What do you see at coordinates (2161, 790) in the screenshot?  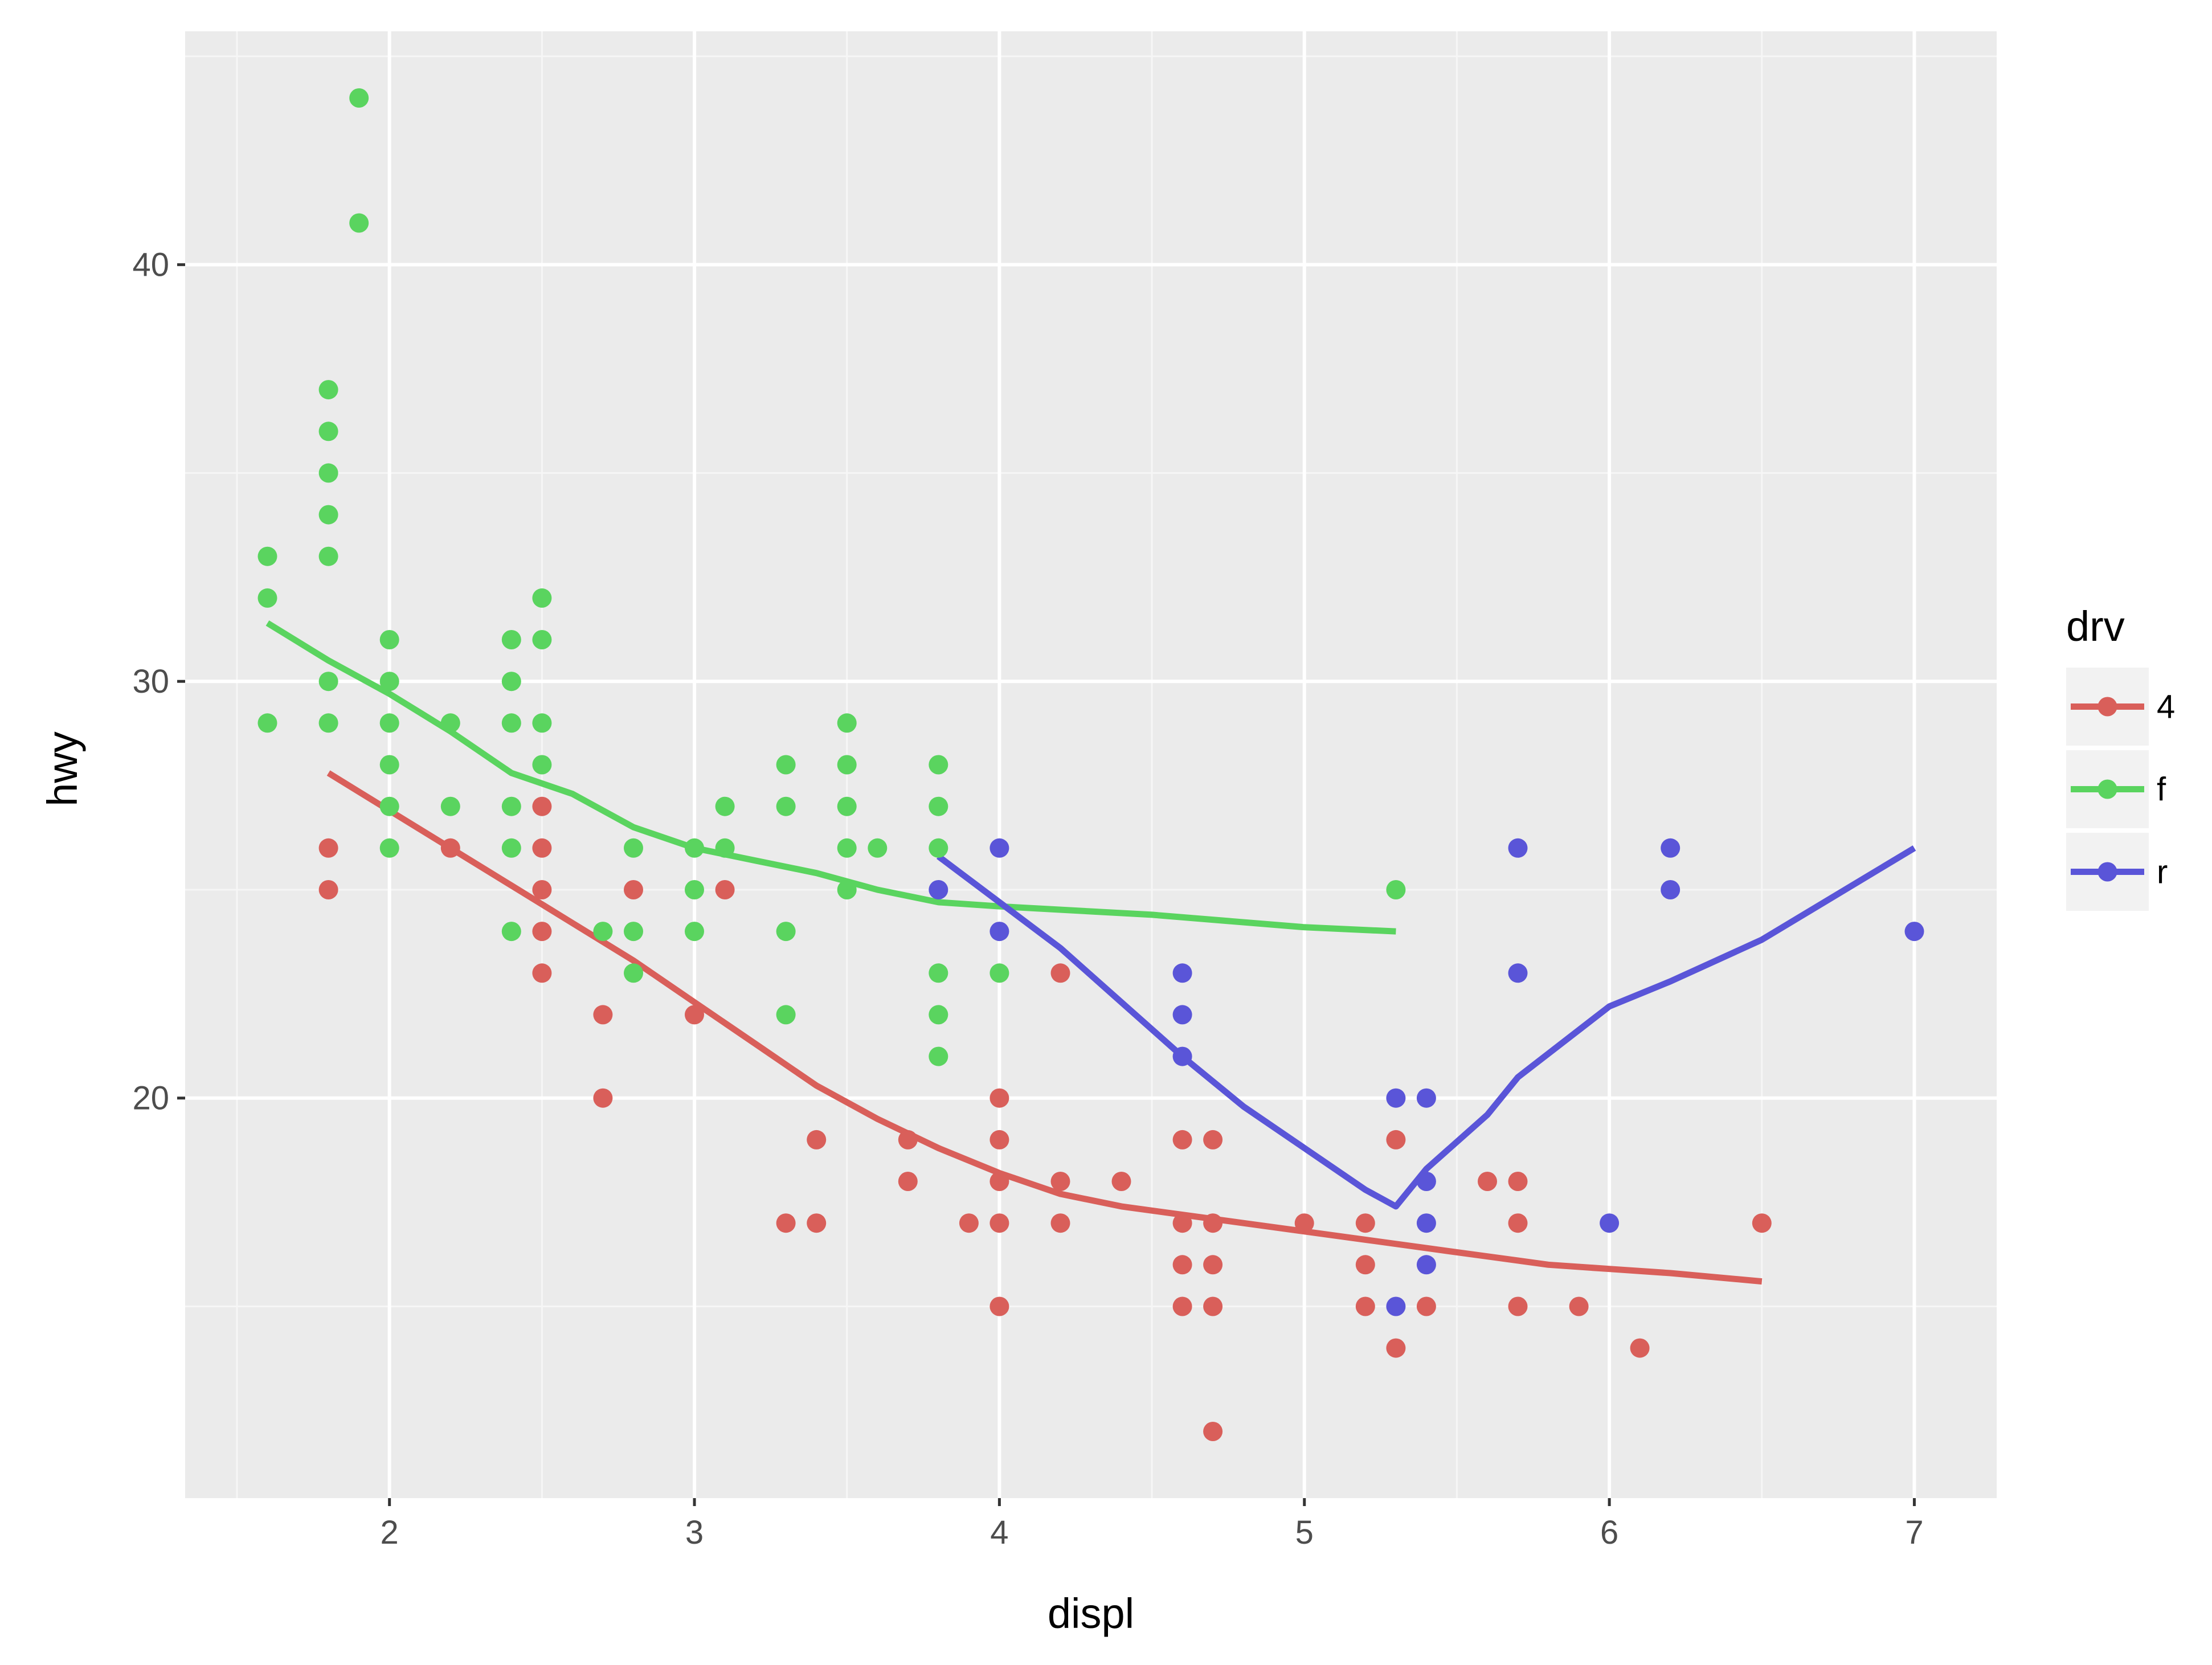 I see `legend-label: f` at bounding box center [2161, 790].